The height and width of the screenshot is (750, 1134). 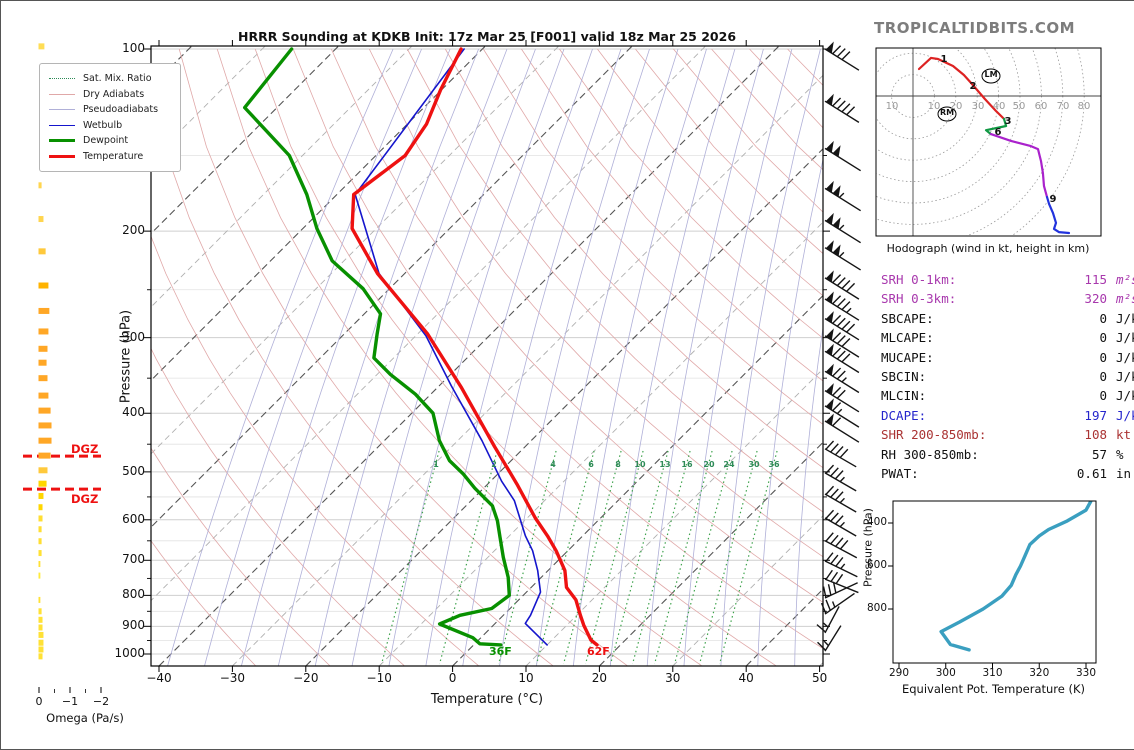 What do you see at coordinates (665, 464) in the screenshot?
I see `mix-ratio-label: 13` at bounding box center [665, 464].